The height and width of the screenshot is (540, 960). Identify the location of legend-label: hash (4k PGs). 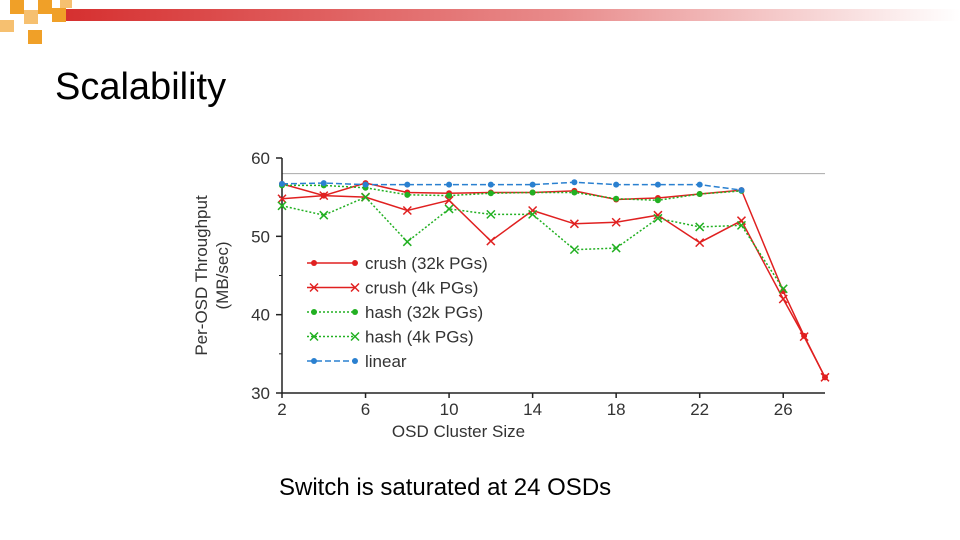
(419, 337).